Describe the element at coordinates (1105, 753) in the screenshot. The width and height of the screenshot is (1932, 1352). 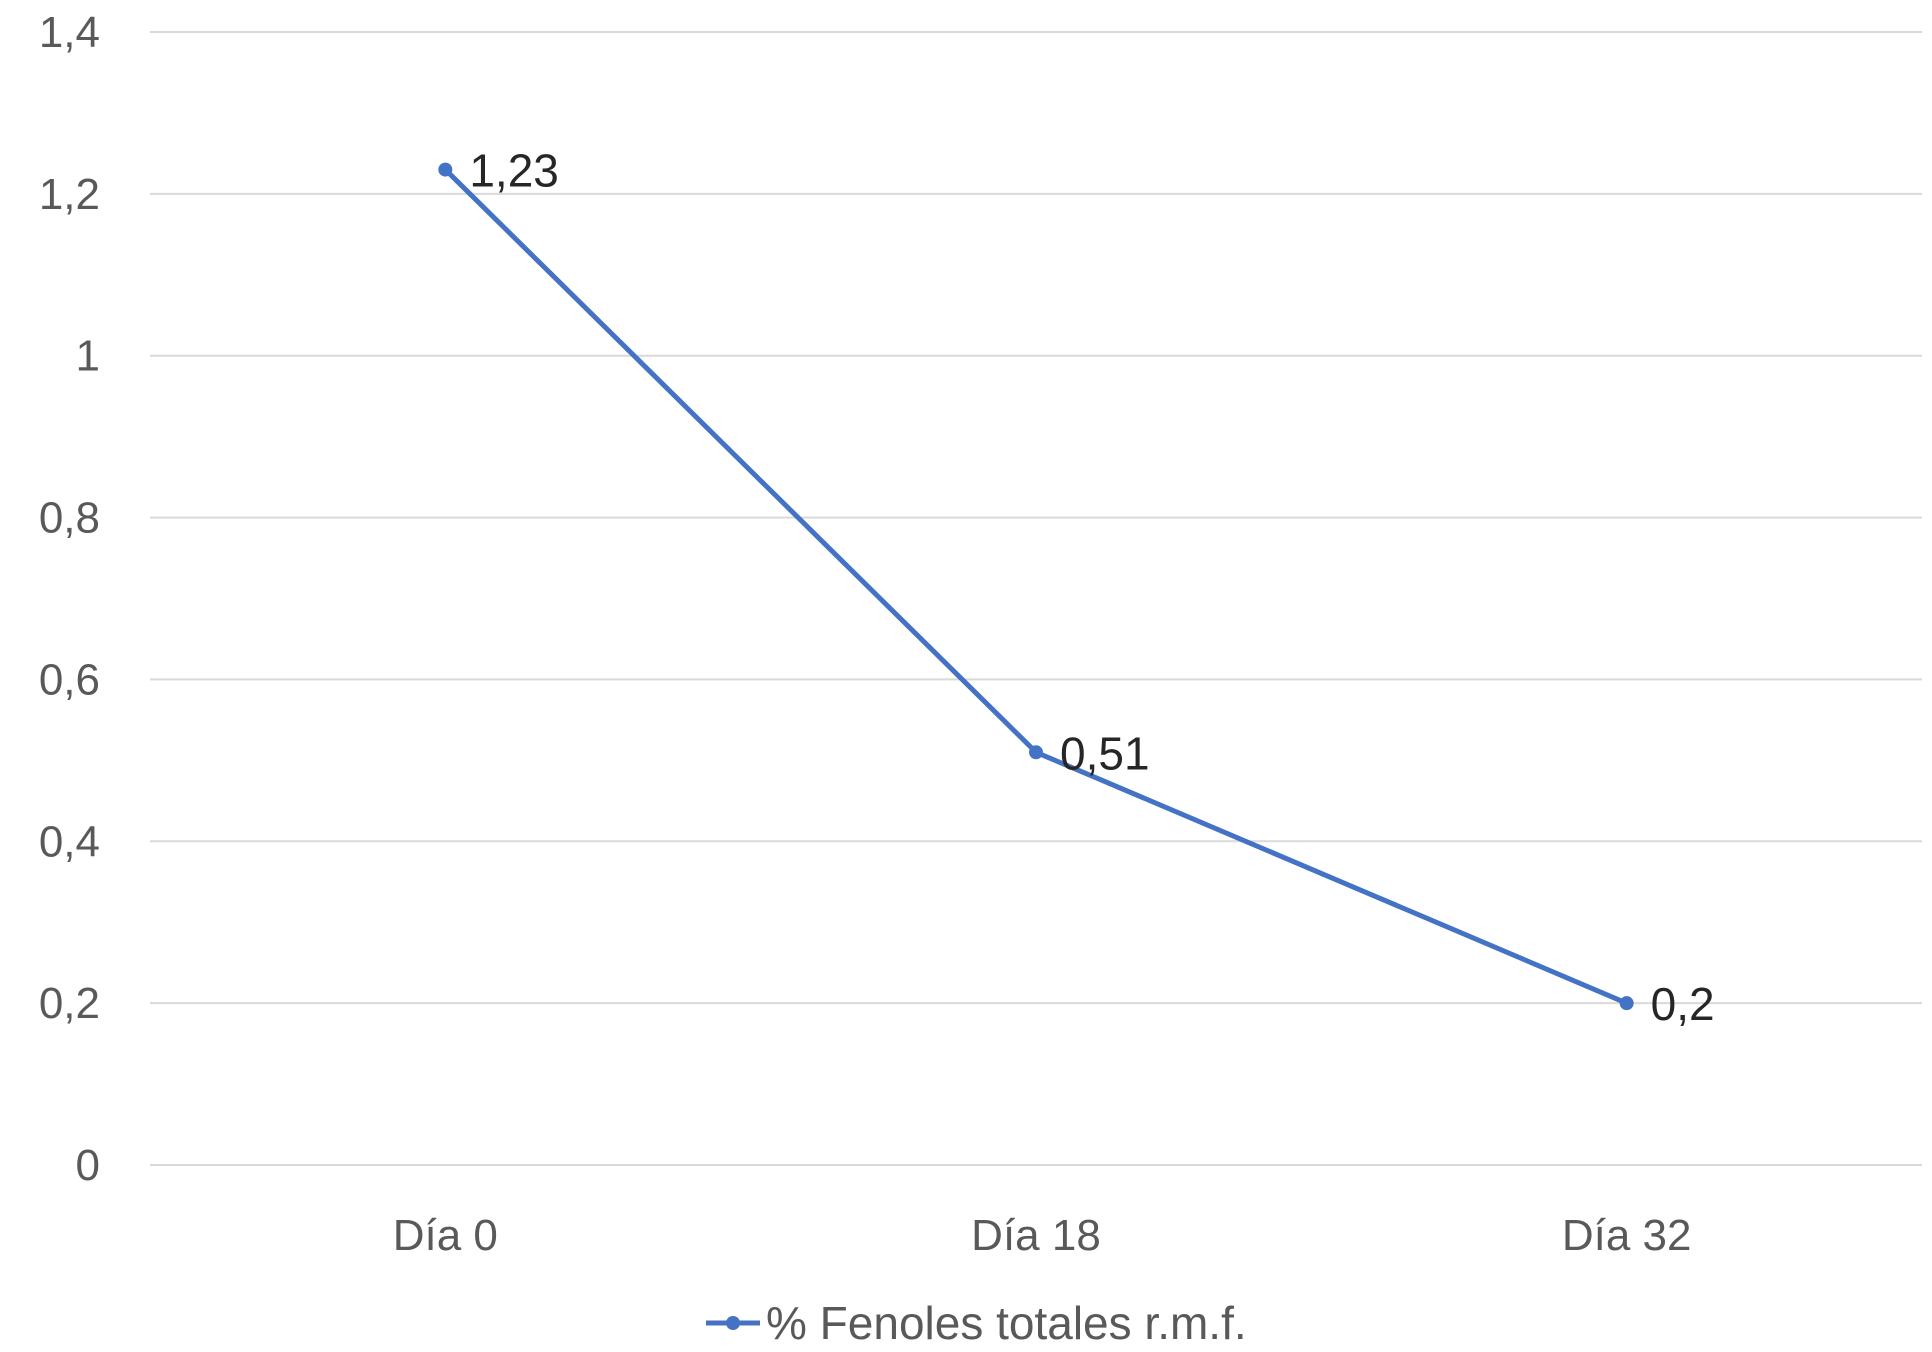
I see `data-label: 0,51` at that location.